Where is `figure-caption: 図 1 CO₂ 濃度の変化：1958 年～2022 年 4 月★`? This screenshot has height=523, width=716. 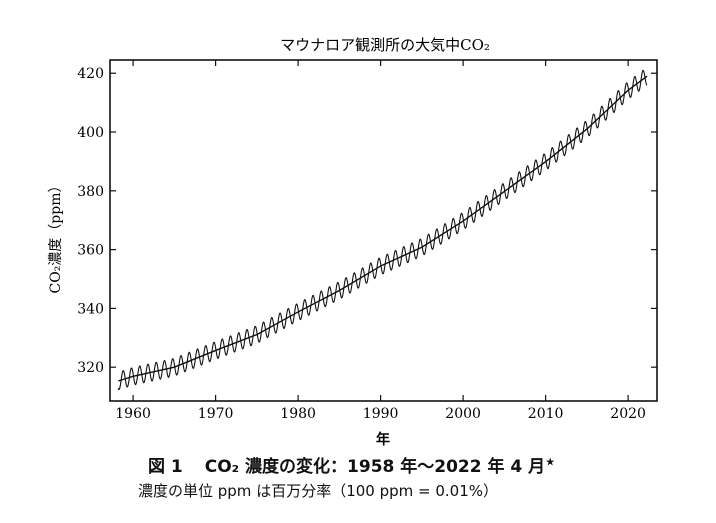
figure-caption: 図 1 CO₂ 濃度の変化：1958 年～2022 年 4 月★ is located at coordinates (351, 464).